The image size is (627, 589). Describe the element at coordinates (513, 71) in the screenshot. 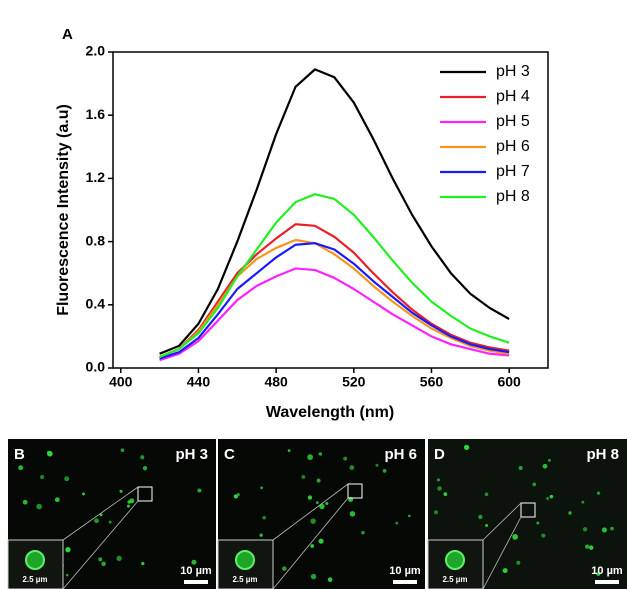

I see `legend-label: pH 3` at that location.